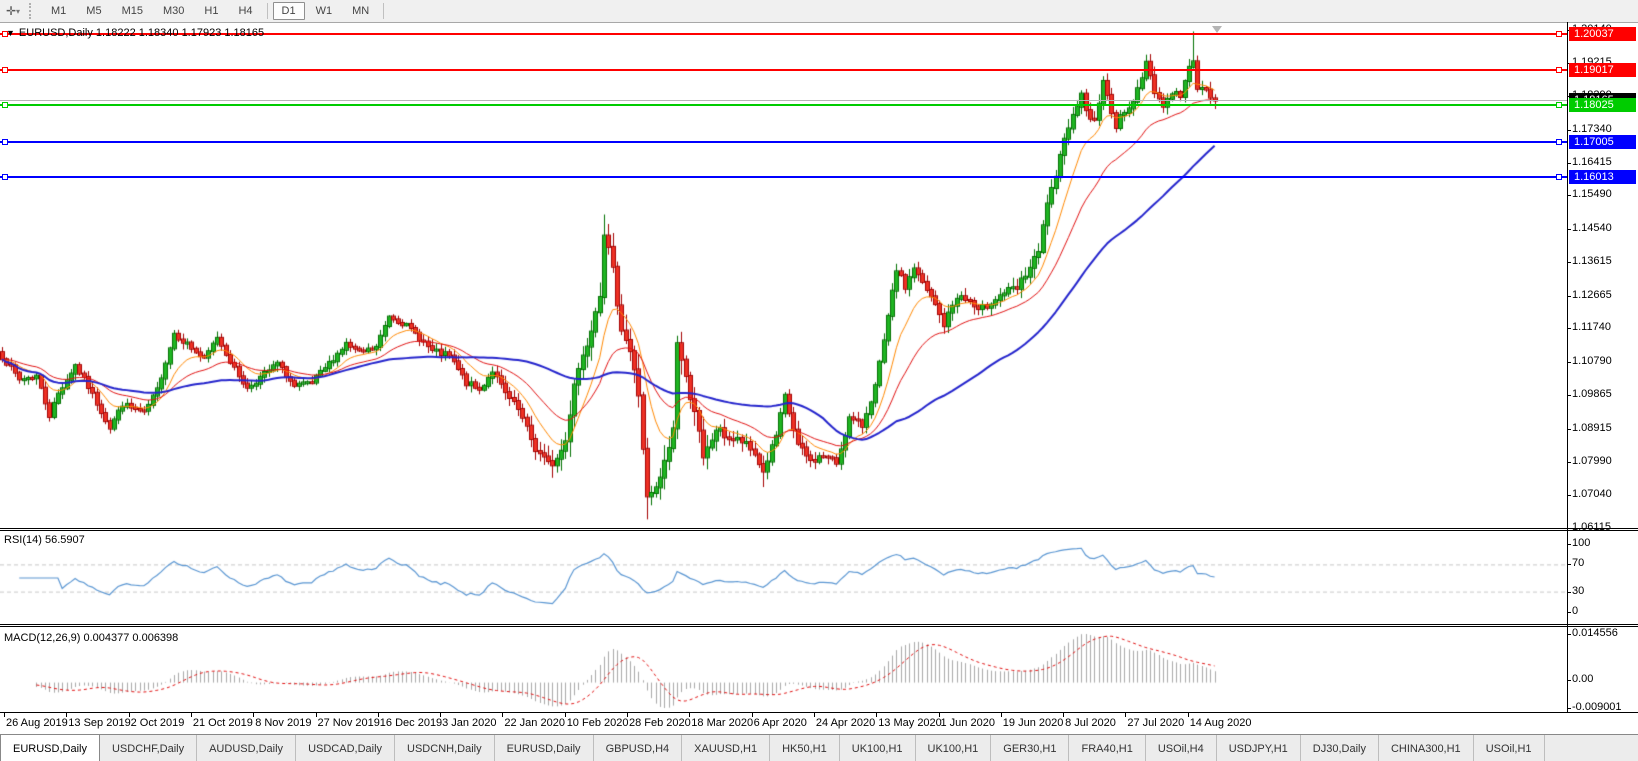 This screenshot has width=1638, height=761. Describe the element at coordinates (1592, 128) in the screenshot. I see `price-tick-label: 1.17340` at that location.